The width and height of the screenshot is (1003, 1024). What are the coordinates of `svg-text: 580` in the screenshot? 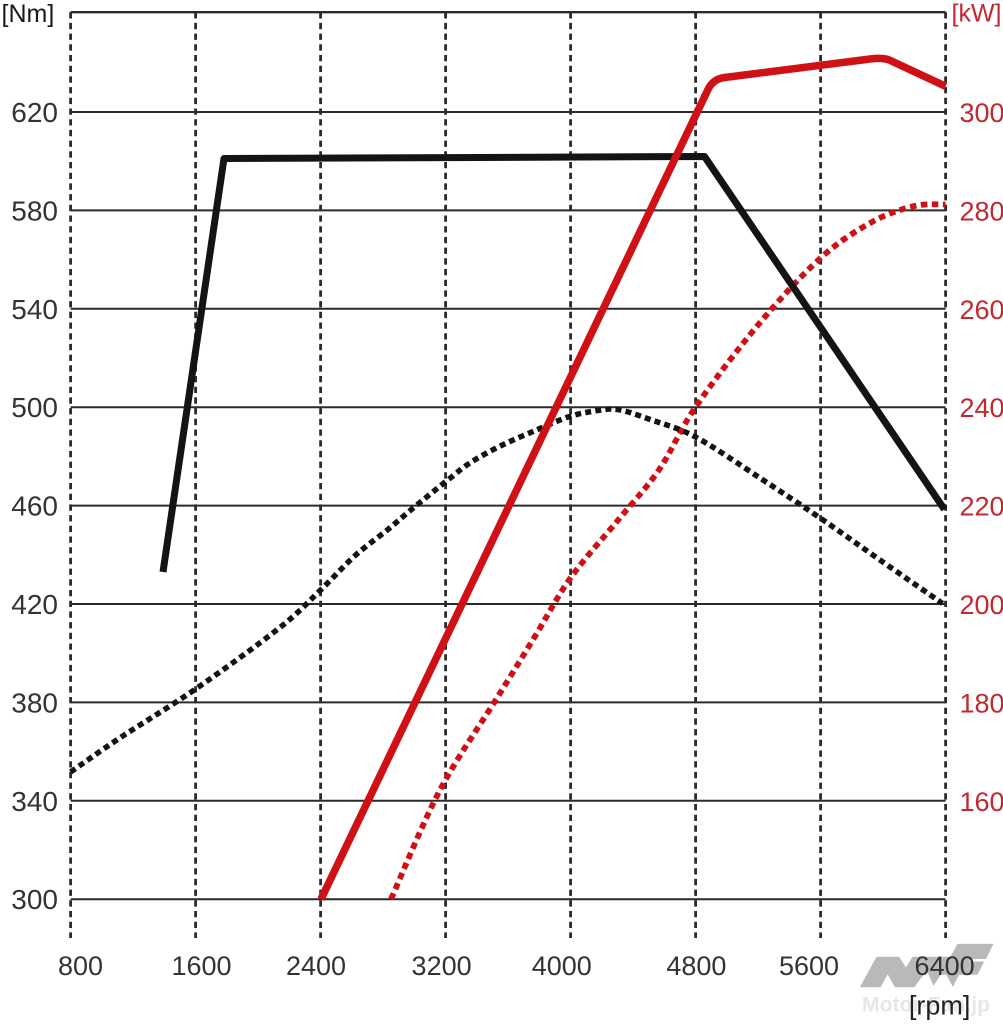 It's located at (34, 210).